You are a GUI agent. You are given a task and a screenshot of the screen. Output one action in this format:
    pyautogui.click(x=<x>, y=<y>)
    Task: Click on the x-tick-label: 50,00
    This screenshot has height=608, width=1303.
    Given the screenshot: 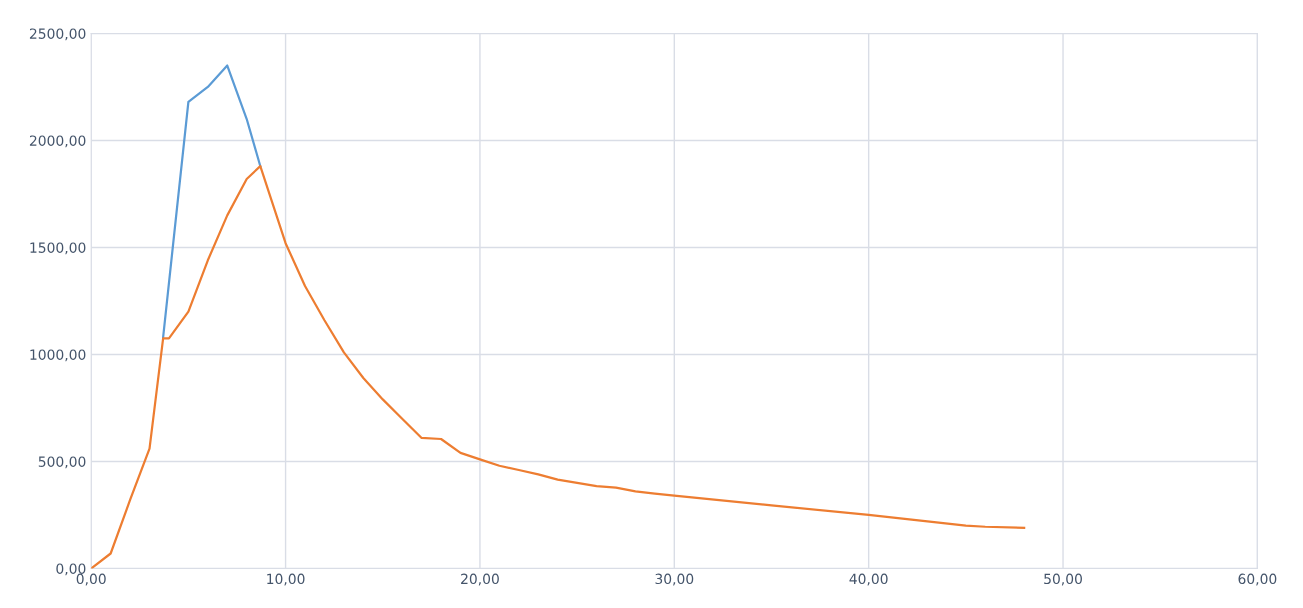 What is the action you would take?
    pyautogui.click(x=1063, y=579)
    